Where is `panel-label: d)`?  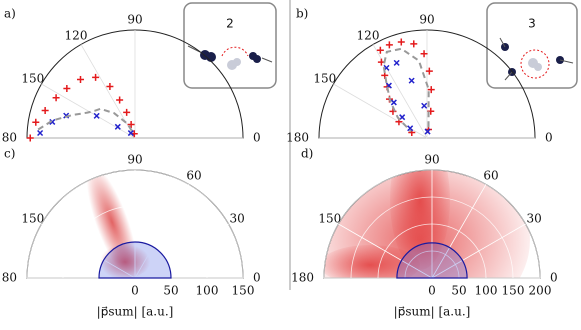 panel-label: d) is located at coordinates (307, 154).